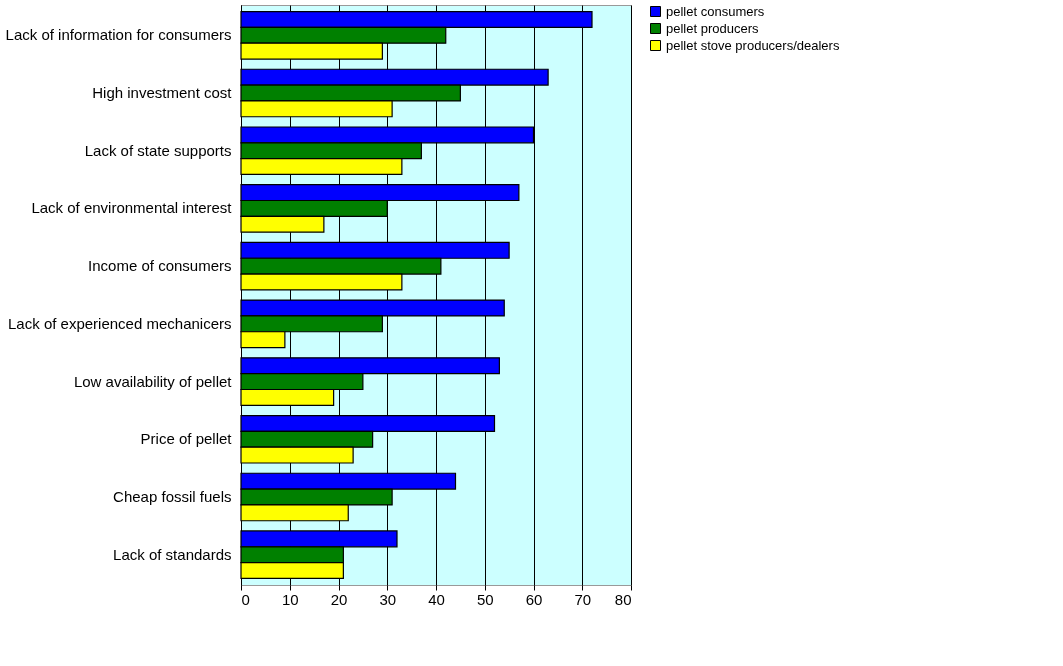 The width and height of the screenshot is (1063, 666). Describe the element at coordinates (339, 599) in the screenshot. I see `x-tick-label: 20` at that location.